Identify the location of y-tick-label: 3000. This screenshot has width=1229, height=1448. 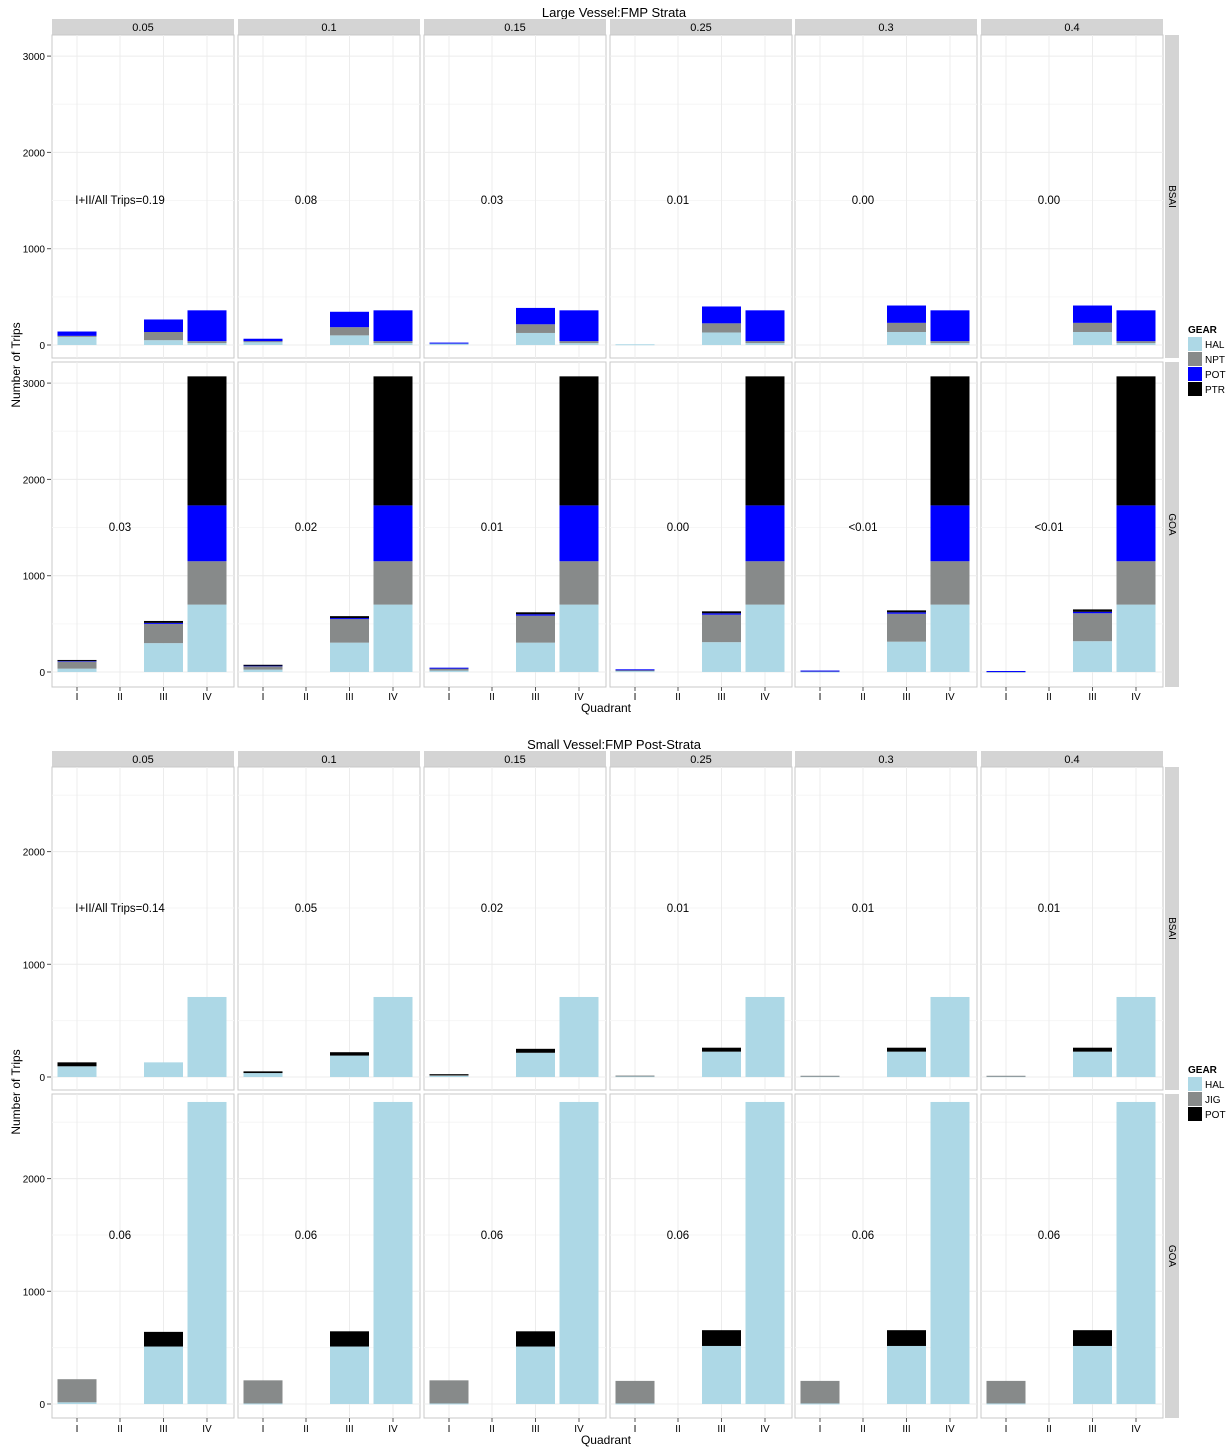
(34, 57).